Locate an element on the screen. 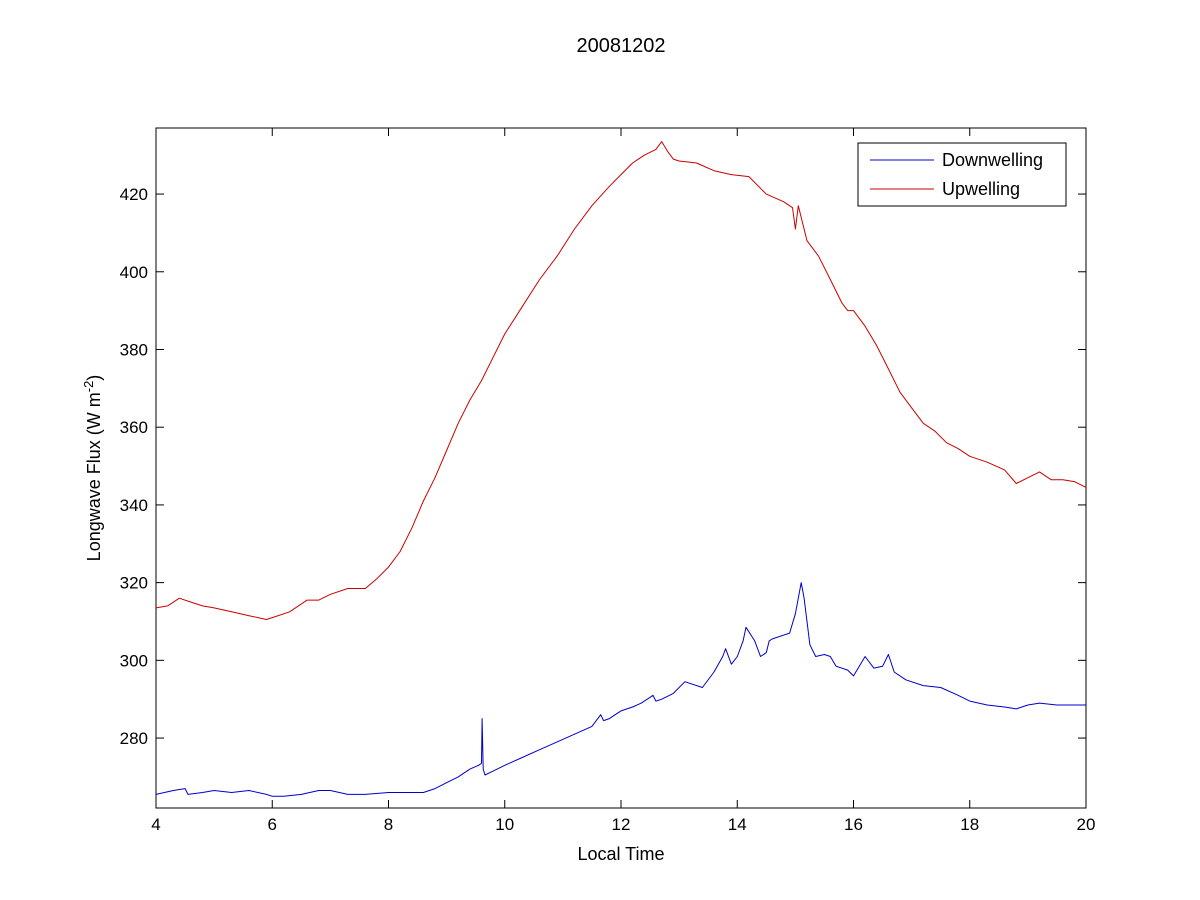  x-tick-label: 16 is located at coordinates (853, 824).